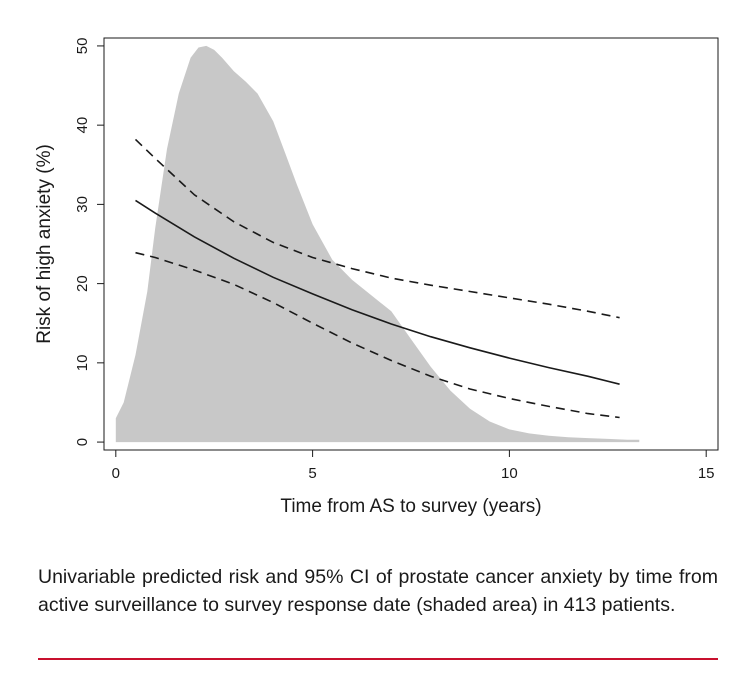 The width and height of the screenshot is (740, 683). I want to click on y-tick-label: 10, so click(82, 363).